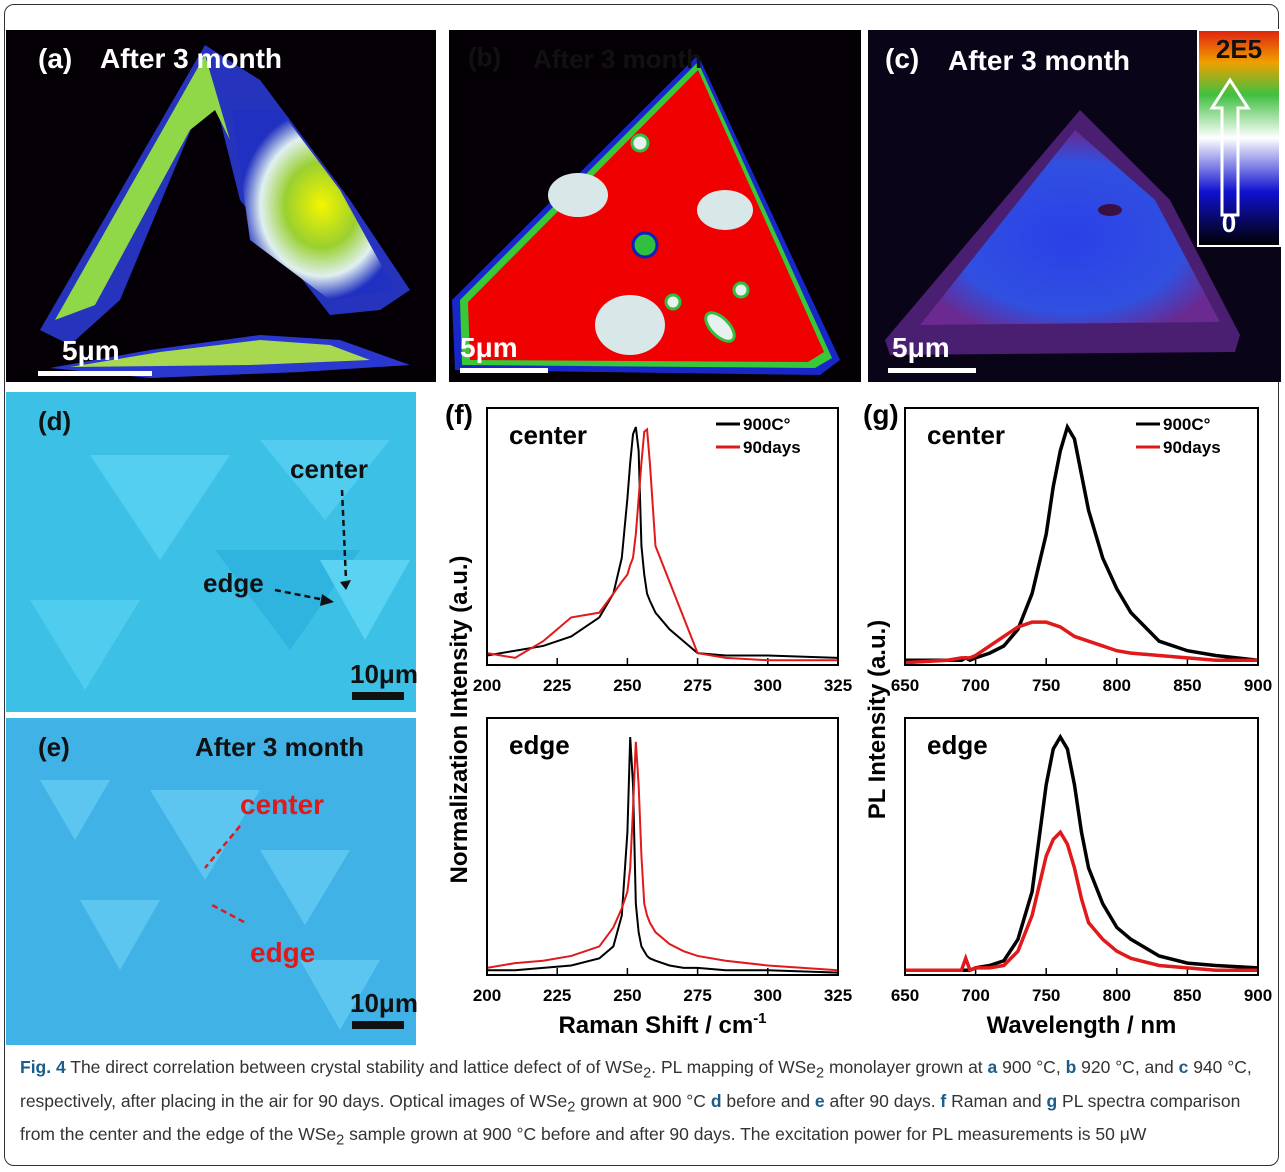 The height and width of the screenshot is (1172, 1285). I want to click on y-axis-label: Normalization Intensity (a.u.), so click(459, 719).